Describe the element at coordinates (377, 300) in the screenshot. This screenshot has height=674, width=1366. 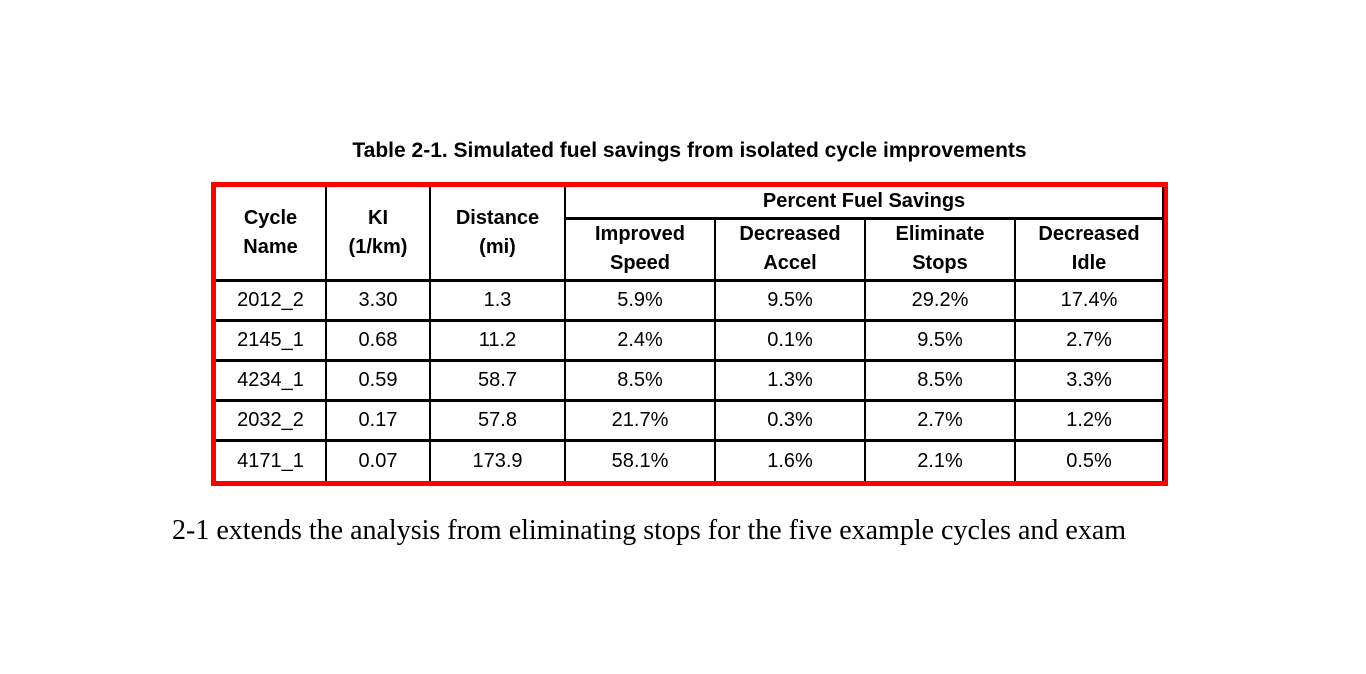
I see `cell-ki: 3.30` at that location.